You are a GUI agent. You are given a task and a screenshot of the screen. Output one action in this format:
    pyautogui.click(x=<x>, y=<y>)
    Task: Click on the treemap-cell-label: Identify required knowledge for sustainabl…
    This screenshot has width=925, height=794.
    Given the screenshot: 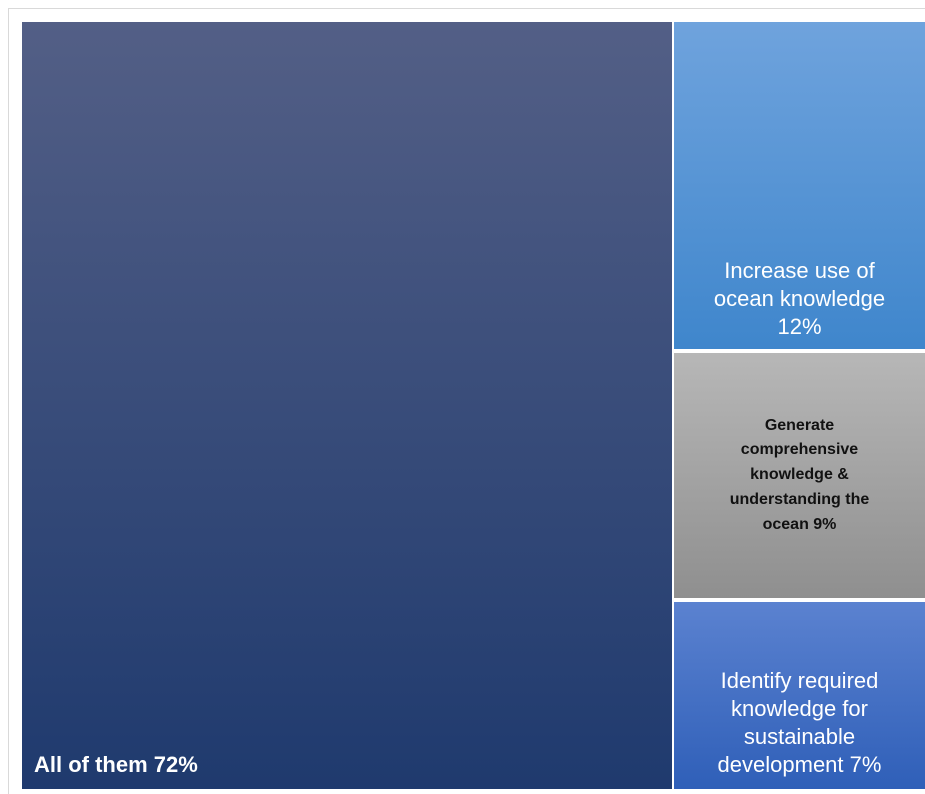 What is the action you would take?
    pyautogui.click(x=799, y=723)
    